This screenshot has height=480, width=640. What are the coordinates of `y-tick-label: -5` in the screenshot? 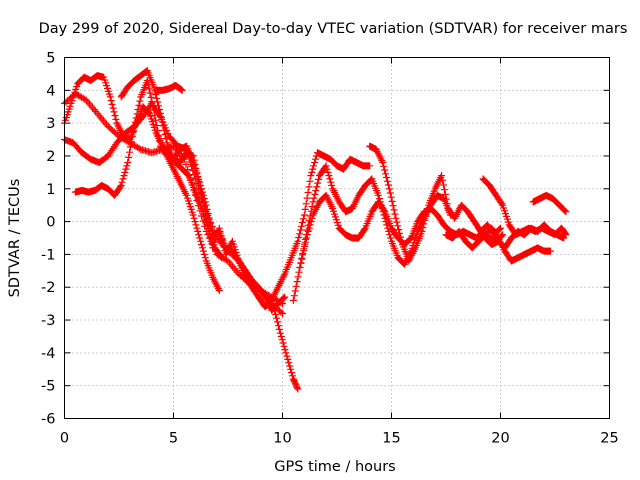 It's located at (48, 387).